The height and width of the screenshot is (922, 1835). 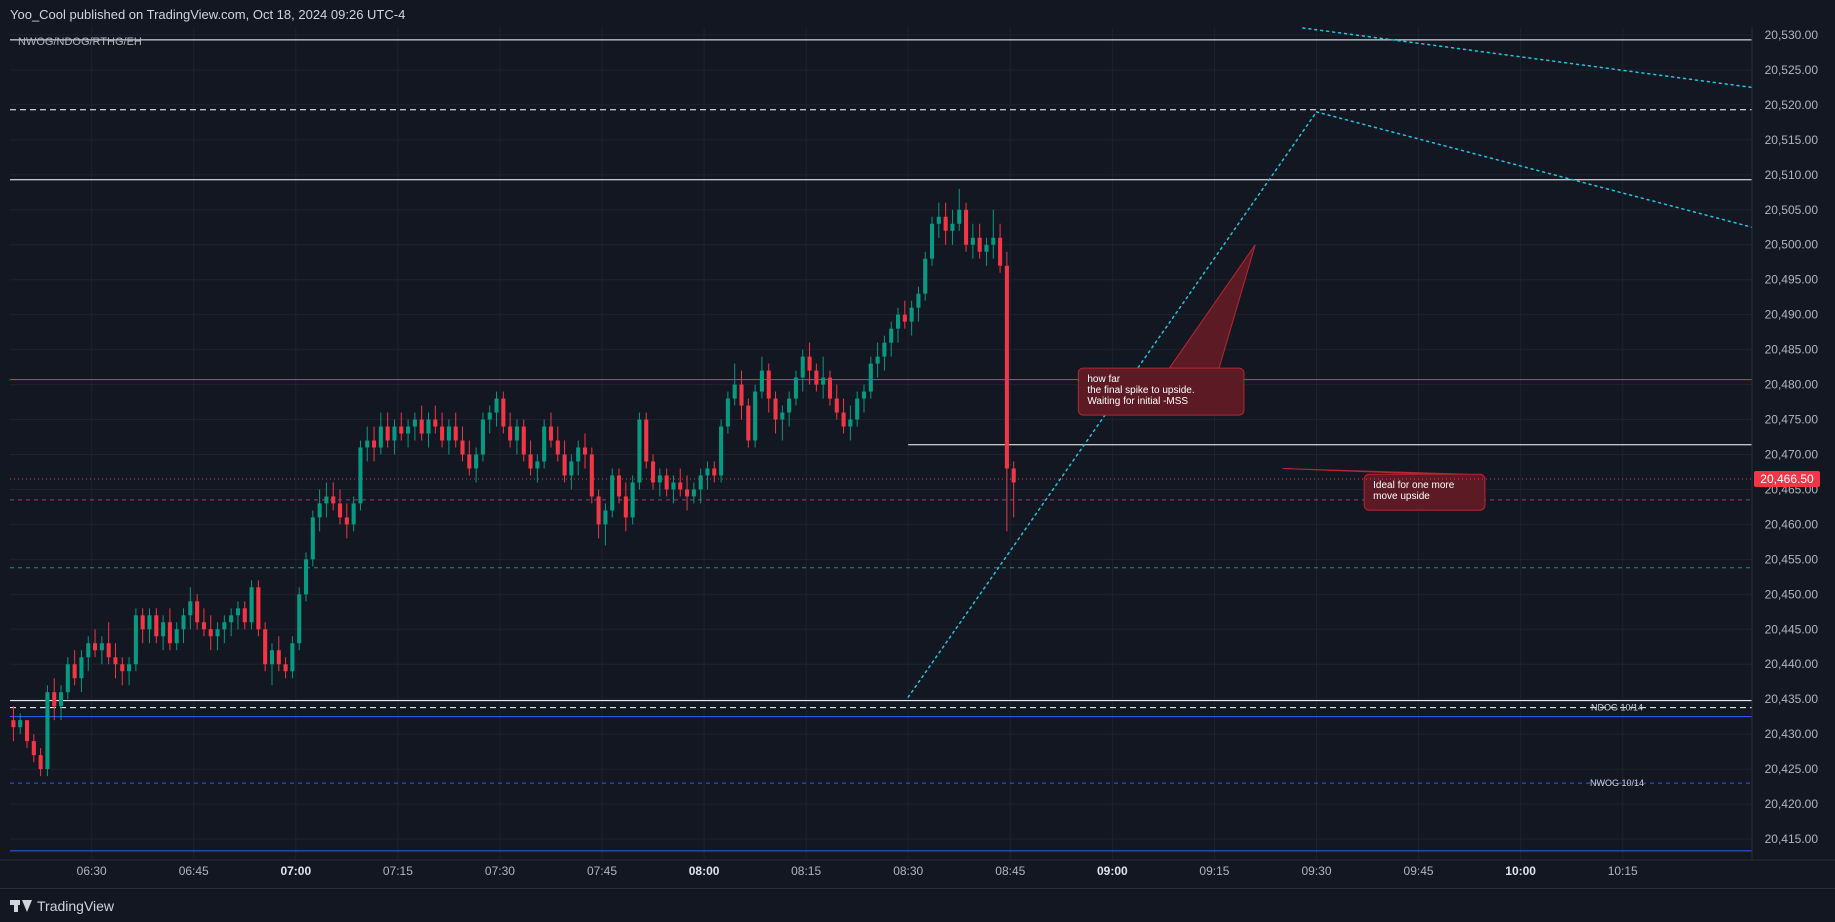 What do you see at coordinates (80, 42) in the screenshot?
I see `indicator-label: NWOG/NDOG/RTHG/EH` at bounding box center [80, 42].